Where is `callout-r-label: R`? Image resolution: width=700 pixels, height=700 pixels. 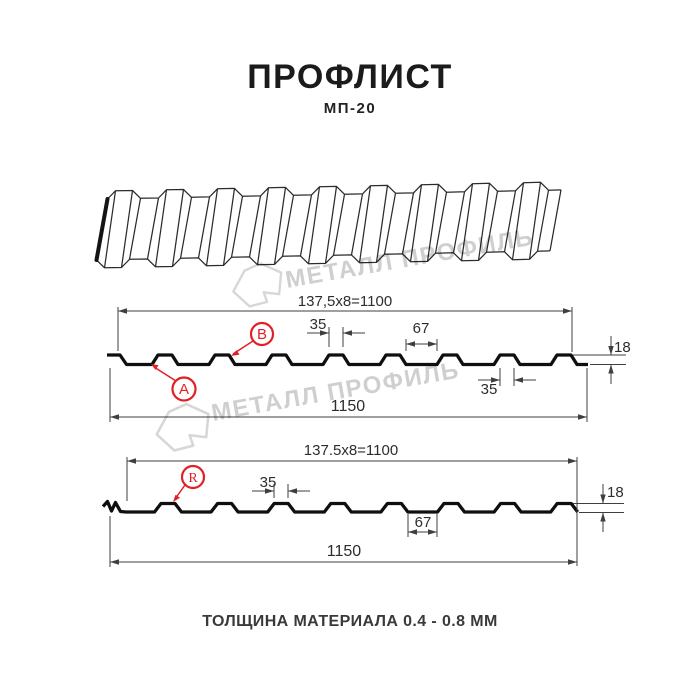
callout-r-label: R is located at coordinates (193, 478).